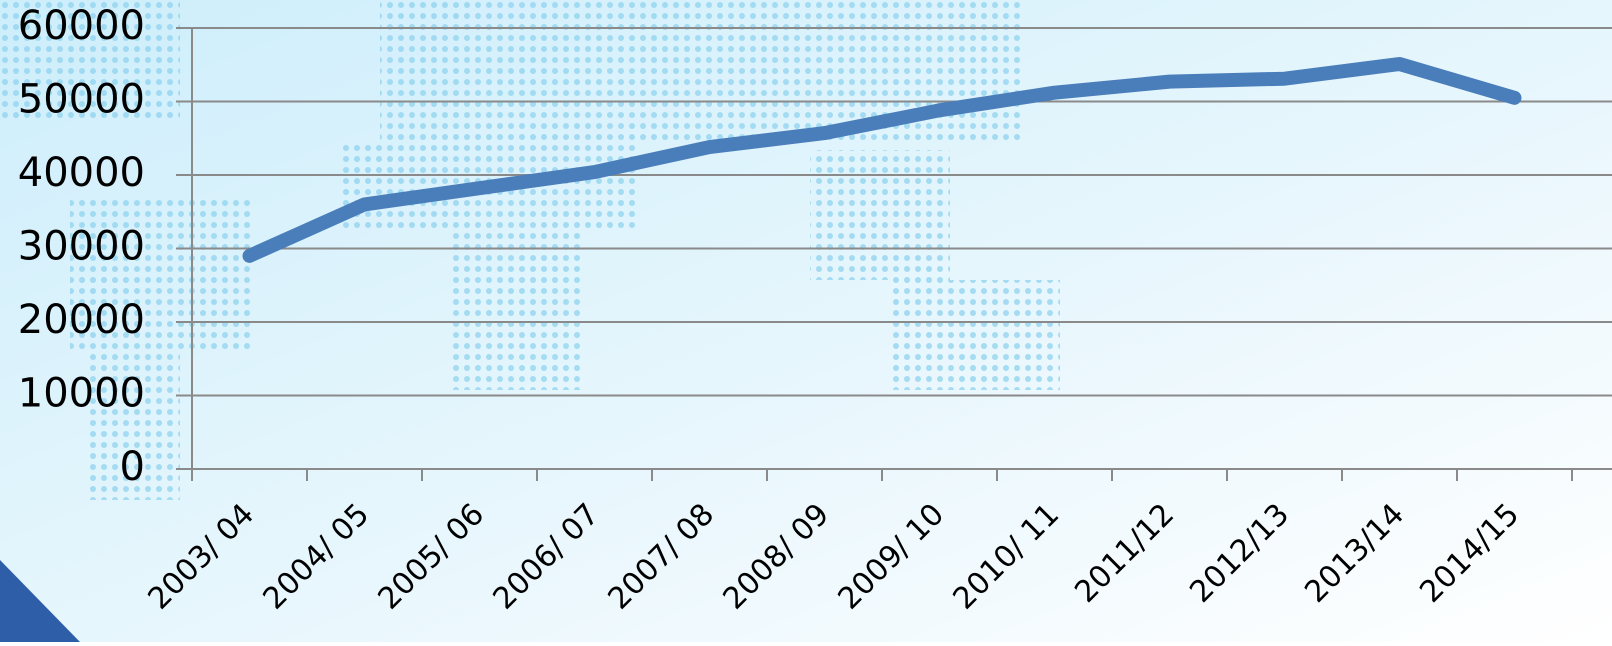  Describe the element at coordinates (81, 394) in the screenshot. I see `y-tick-label: 10000` at that location.